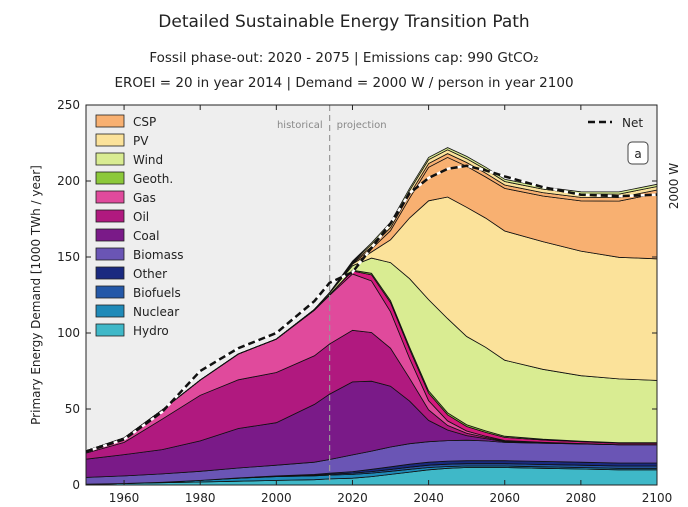 The width and height of the screenshot is (688, 507). What do you see at coordinates (615, 123) in the screenshot?
I see `net-legend: Net` at bounding box center [615, 123].